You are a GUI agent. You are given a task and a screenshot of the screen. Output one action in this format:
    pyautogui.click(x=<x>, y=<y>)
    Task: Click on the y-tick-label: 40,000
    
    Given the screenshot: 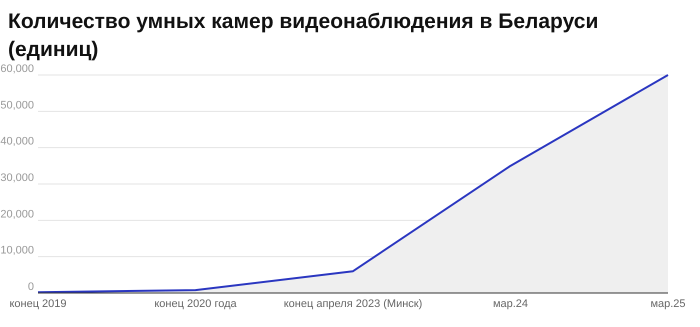 What is the action you would take?
    pyautogui.click(x=17, y=142)
    